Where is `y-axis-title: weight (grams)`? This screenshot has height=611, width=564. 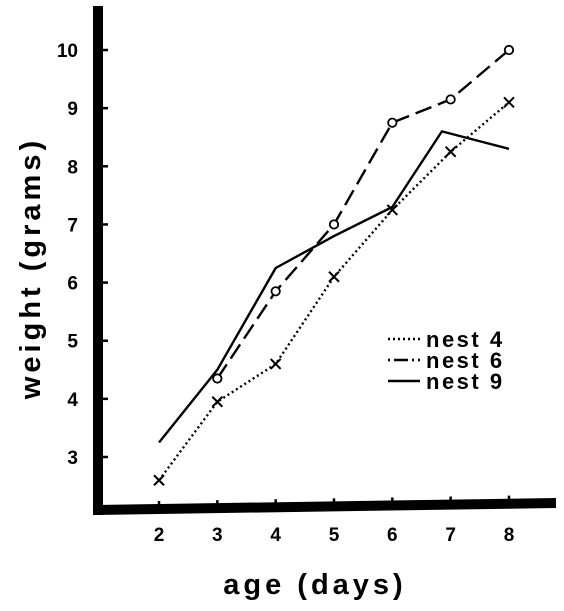
y-axis-title: weight (grams) is located at coordinates (31, 268).